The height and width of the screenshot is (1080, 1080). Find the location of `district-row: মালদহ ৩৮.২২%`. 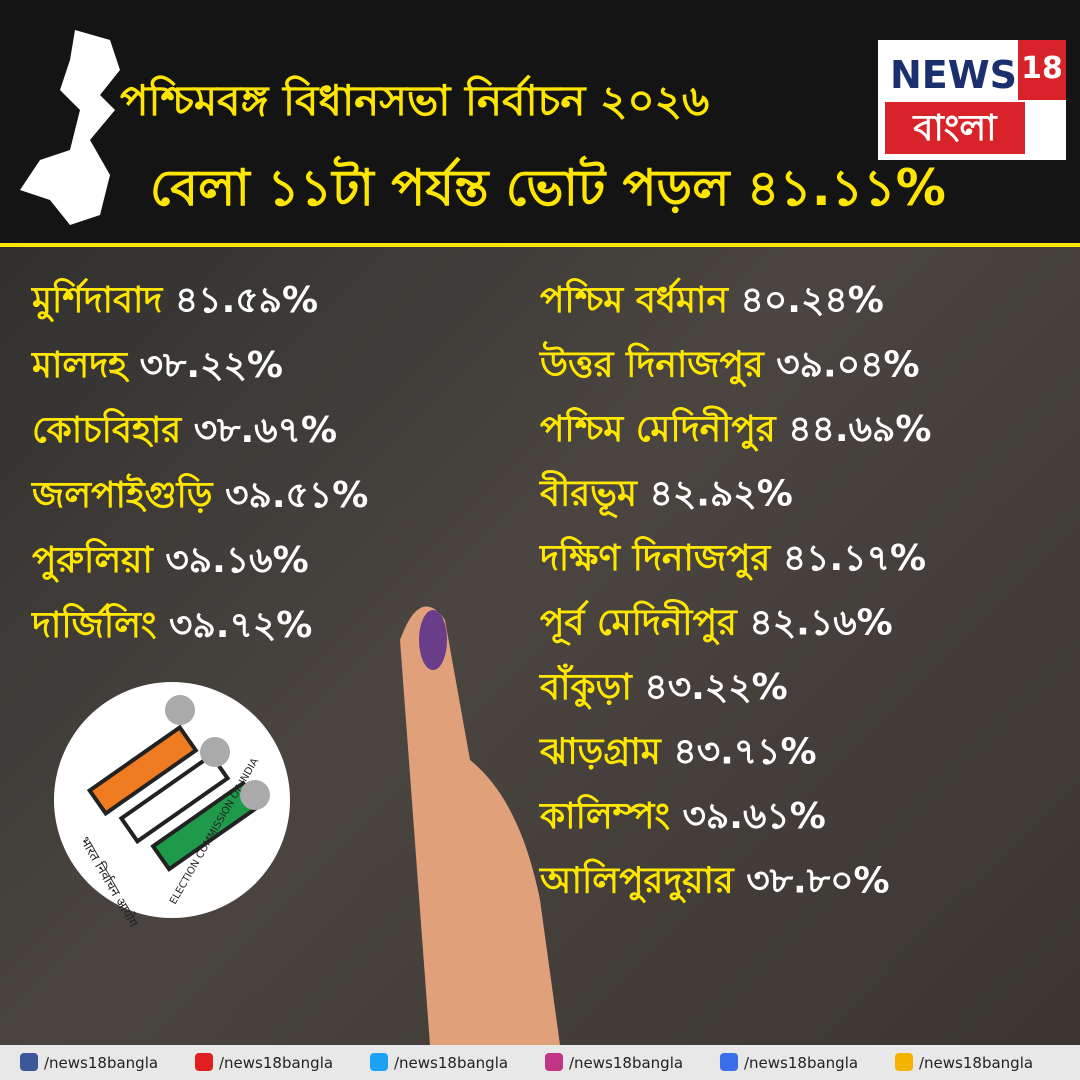

district-row: মালদহ ৩৮.২২% is located at coordinates (156, 365).